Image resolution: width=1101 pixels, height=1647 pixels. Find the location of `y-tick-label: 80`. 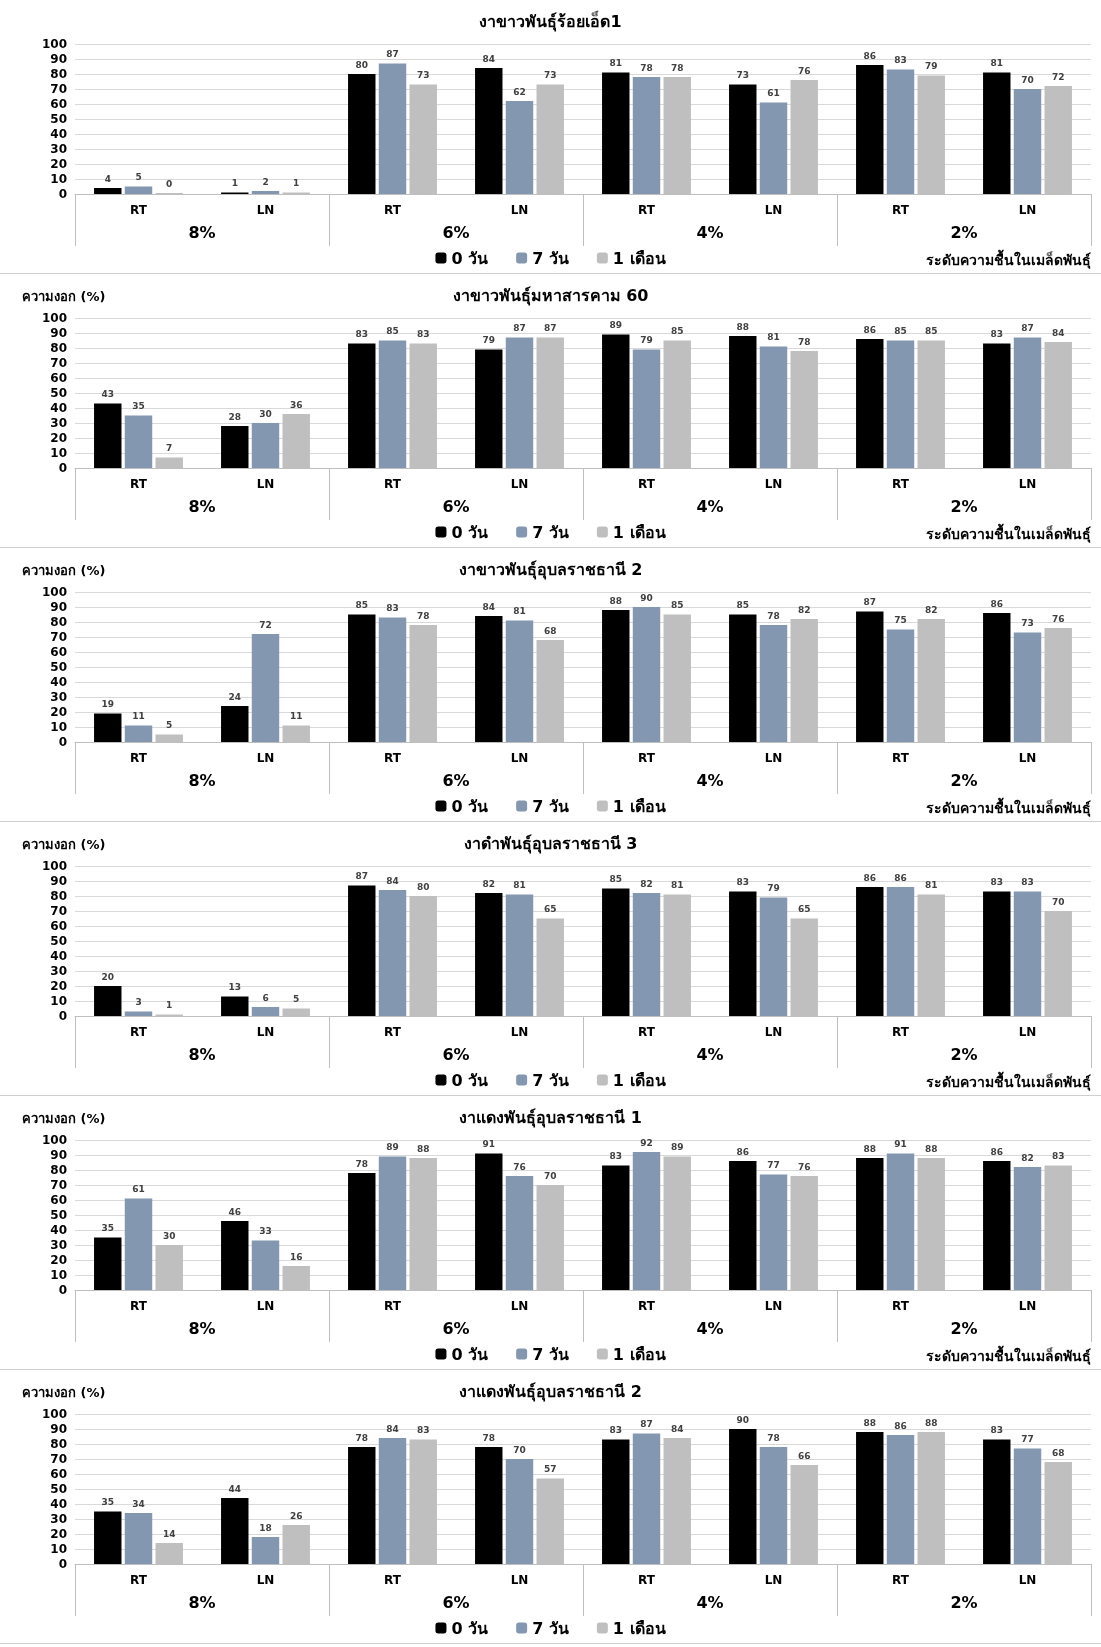

y-tick-label: 80 is located at coordinates (58, 74).